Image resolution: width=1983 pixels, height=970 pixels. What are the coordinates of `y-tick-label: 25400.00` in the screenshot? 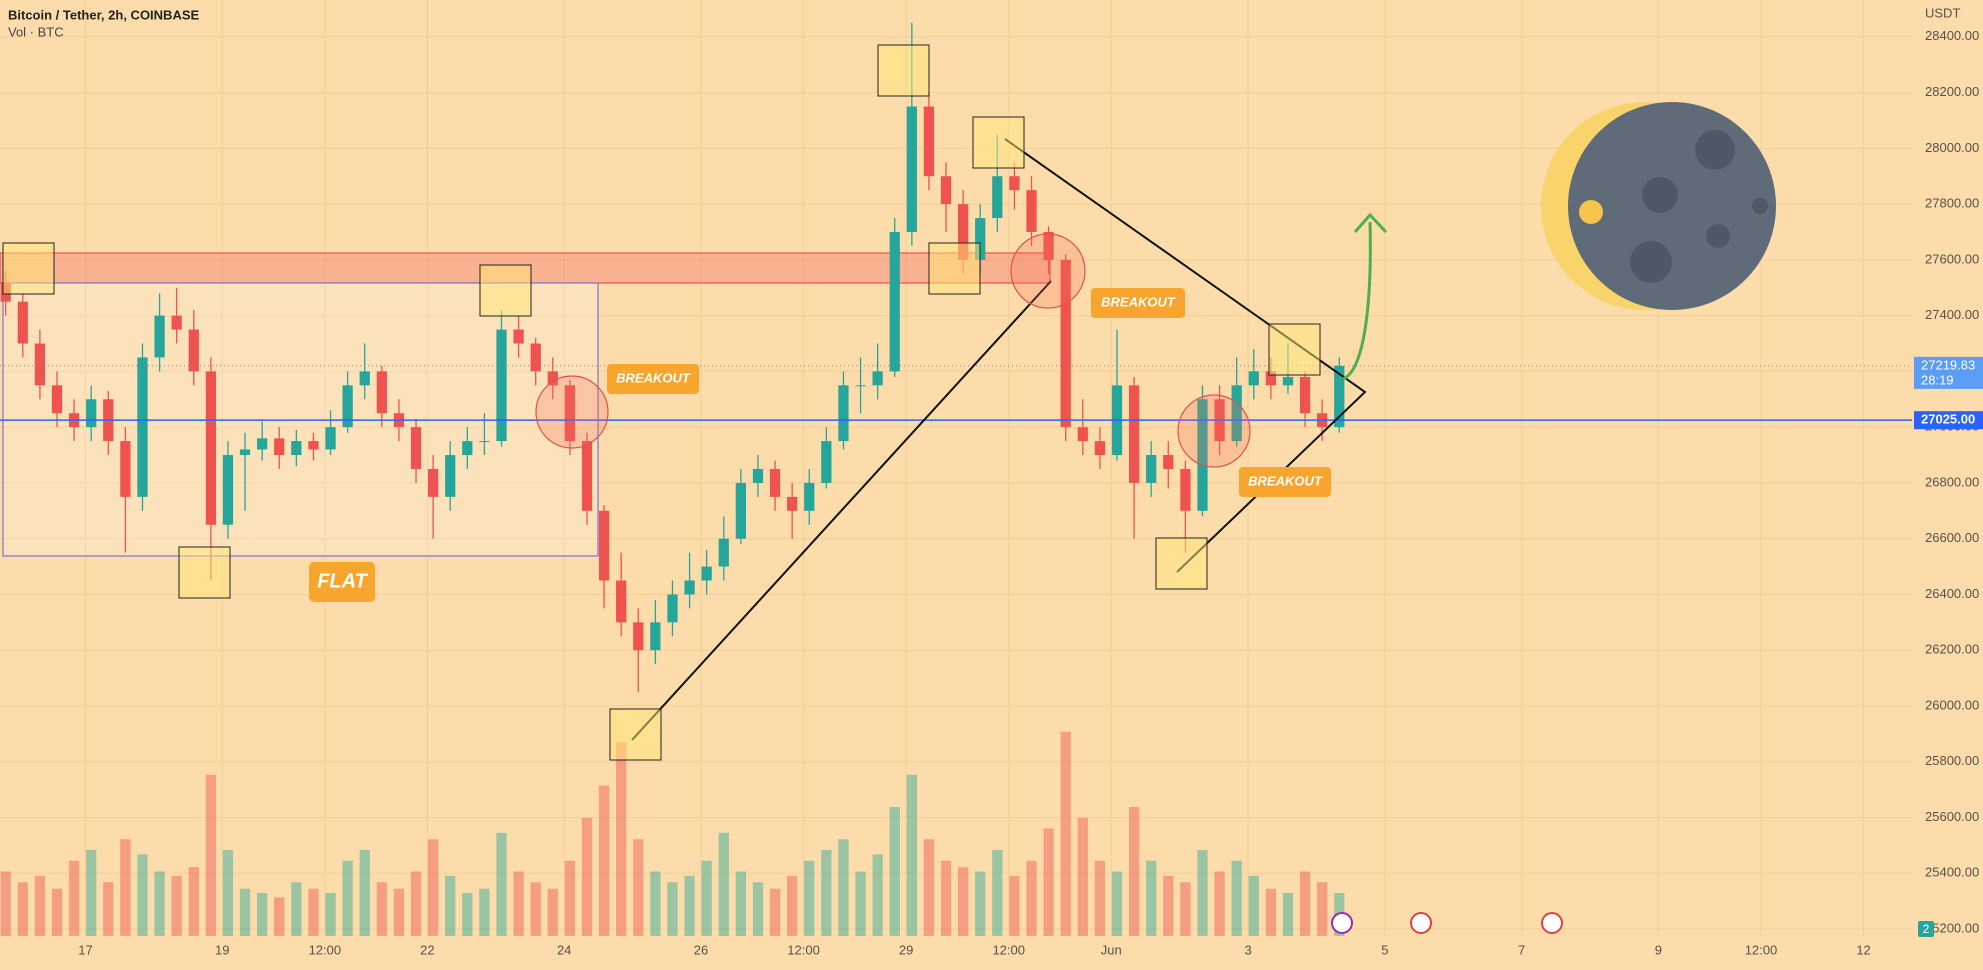 It's located at (1952, 872).